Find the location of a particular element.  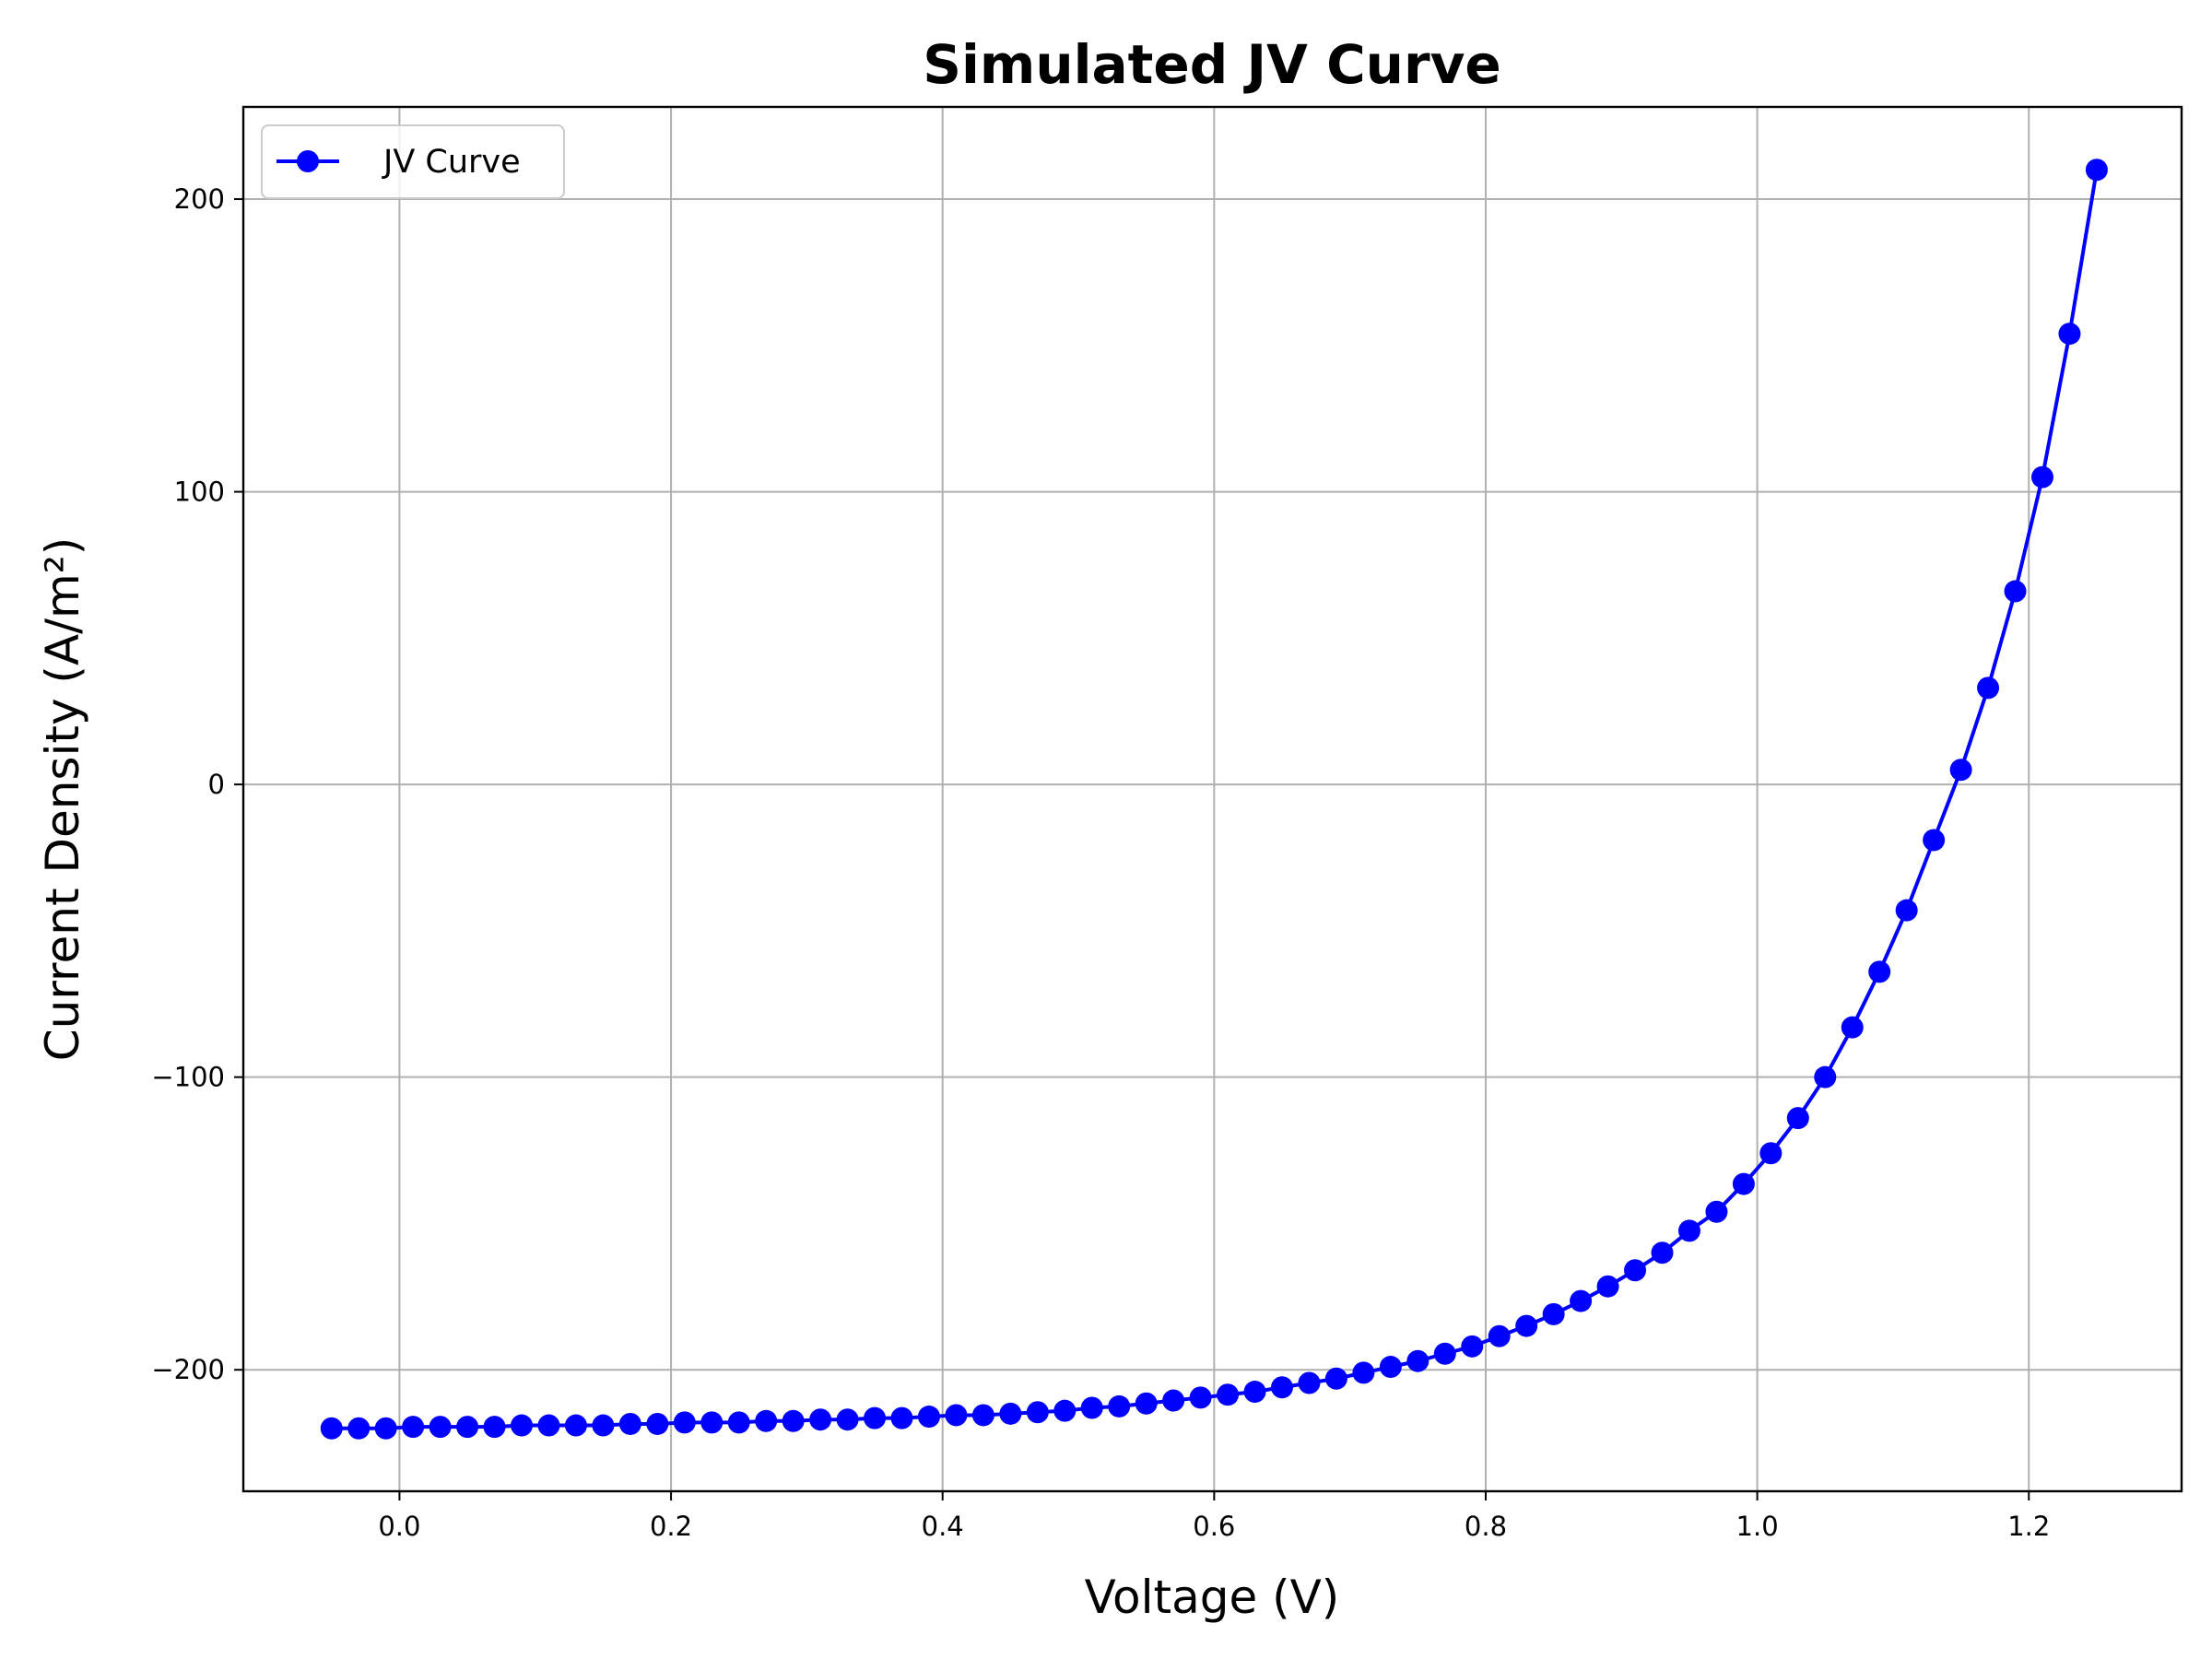

legend-label: JV Curve is located at coordinates (451, 162).